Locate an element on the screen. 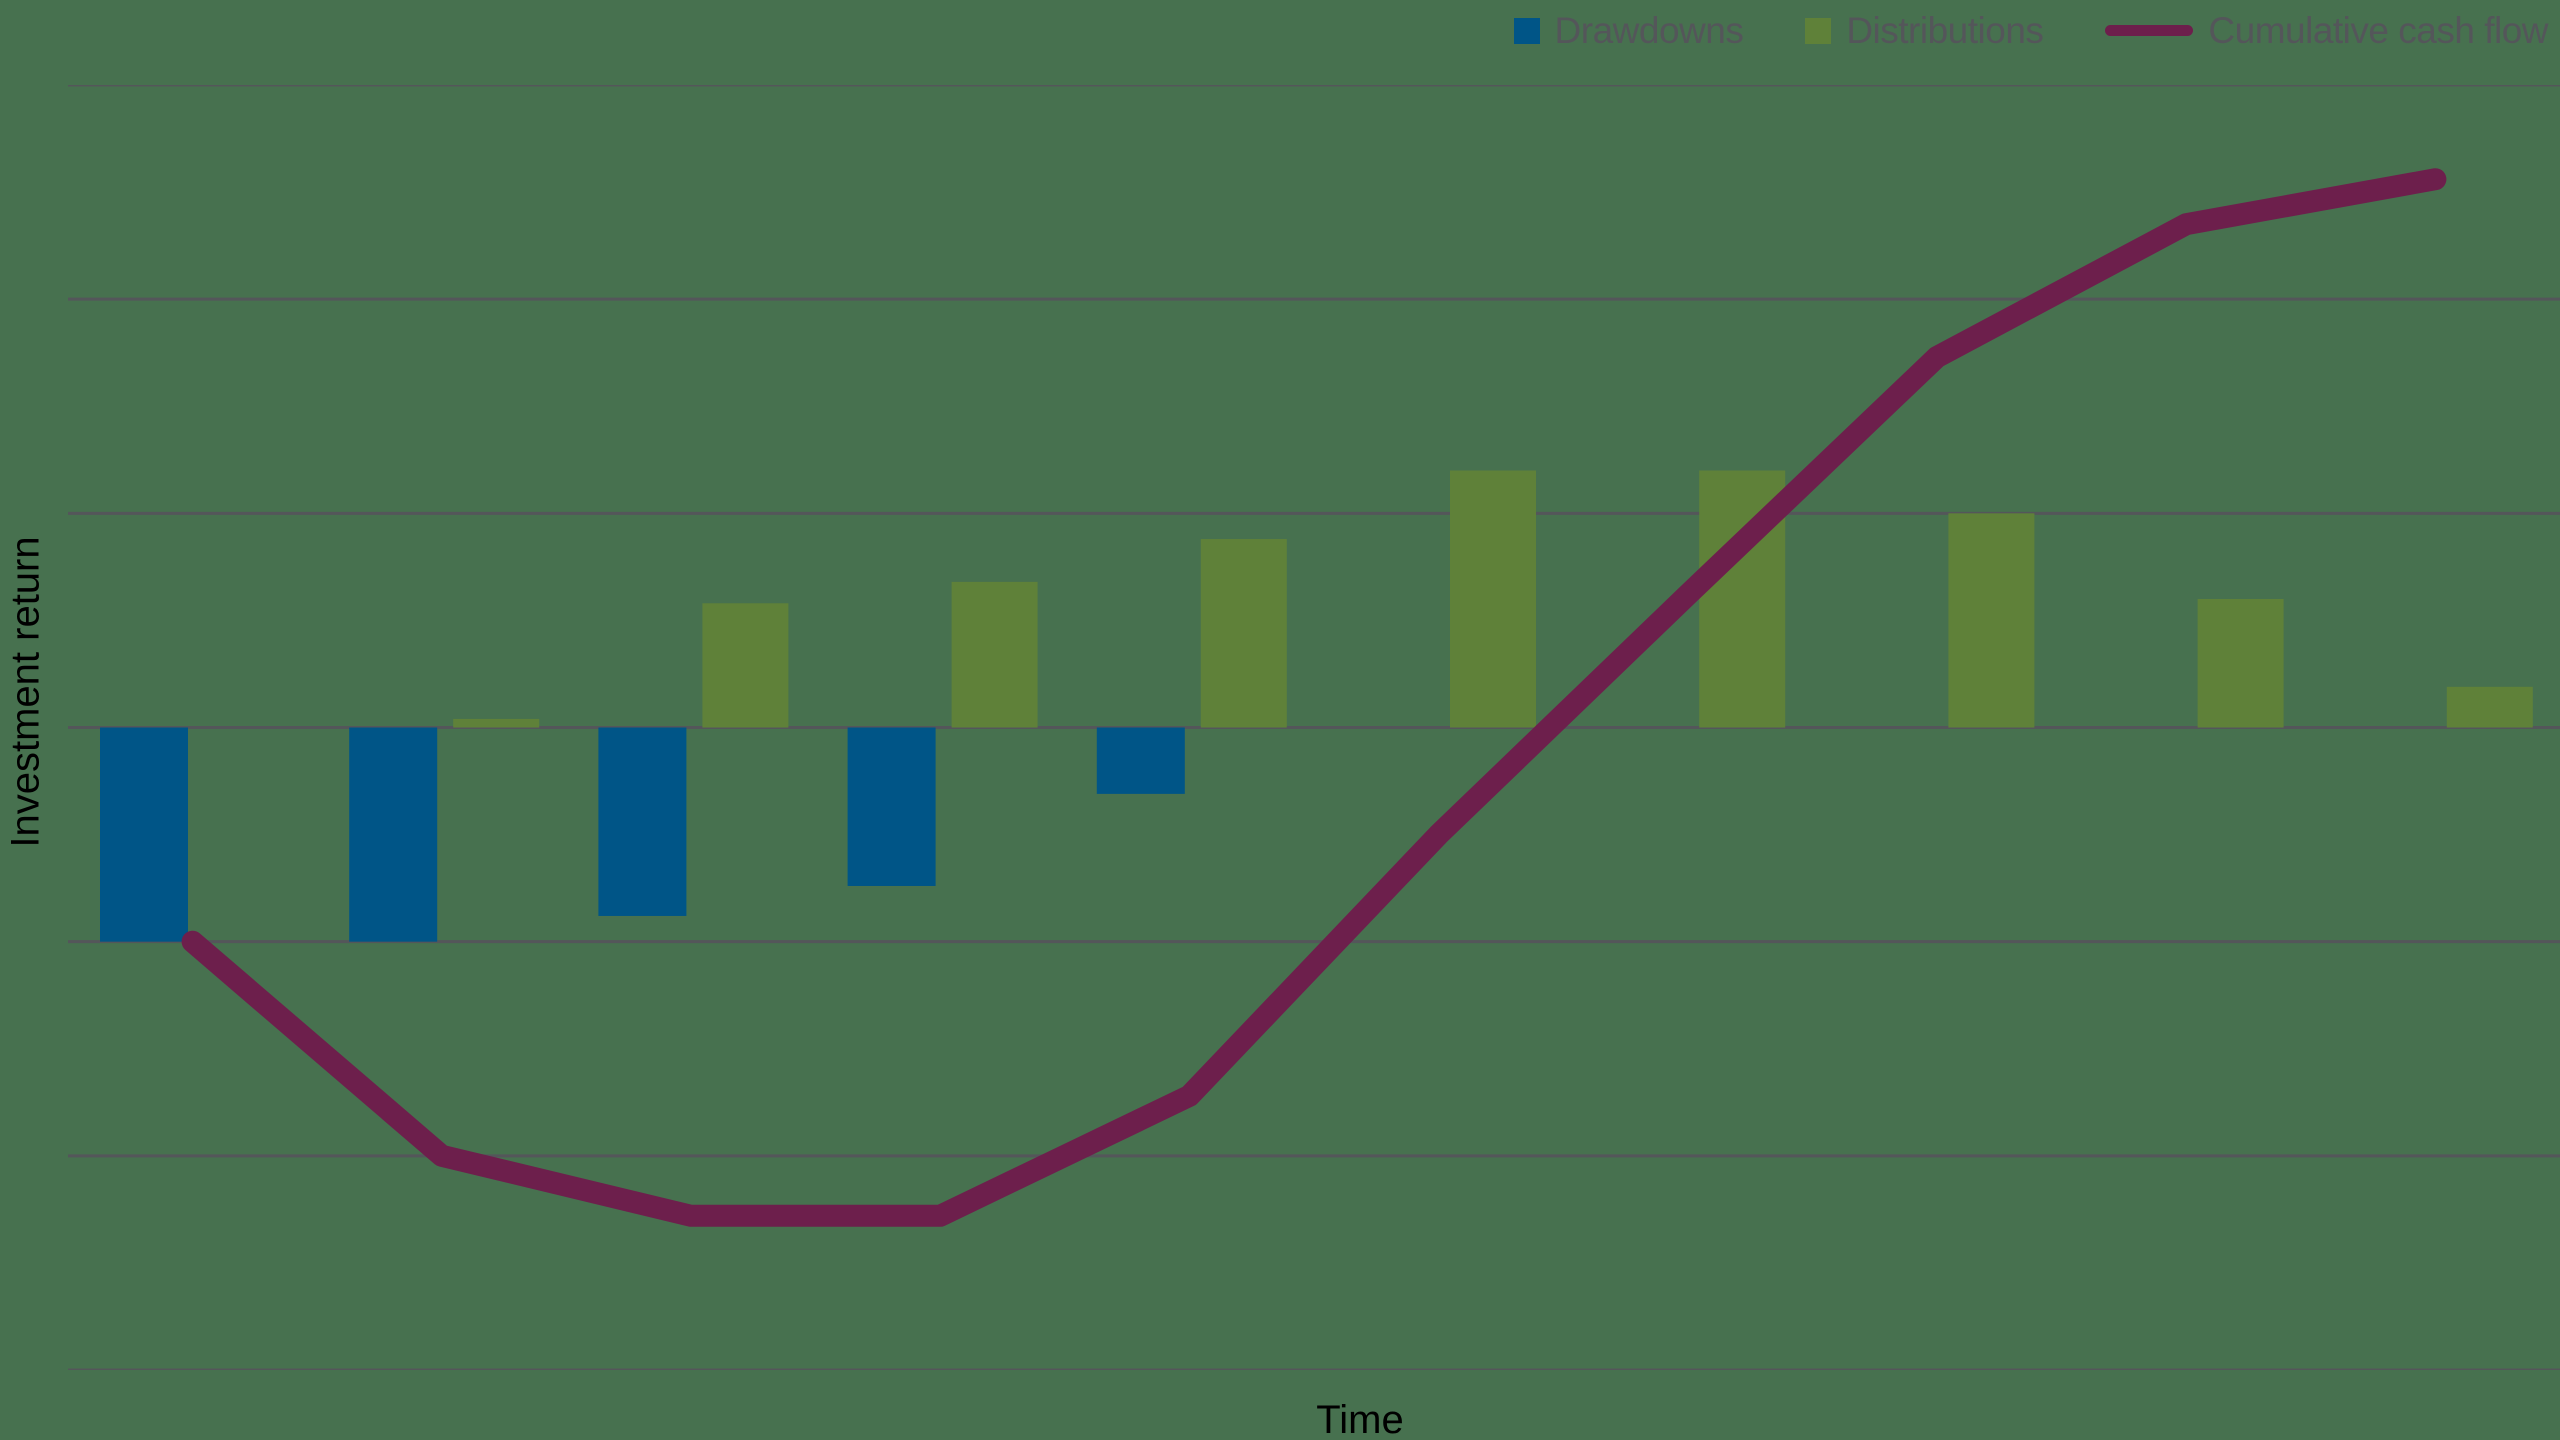 The width and height of the screenshot is (2560, 1440). legend-label-drawdowns: Drawdowns is located at coordinates (1649, 30).